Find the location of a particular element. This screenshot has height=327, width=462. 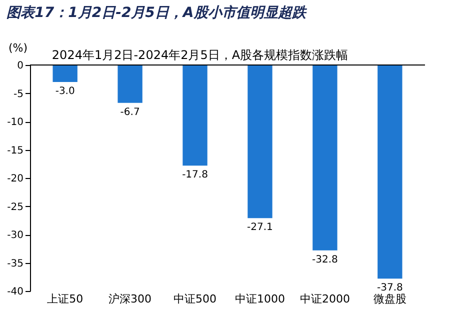

y-tick-label: -25 is located at coordinates (15, 207).